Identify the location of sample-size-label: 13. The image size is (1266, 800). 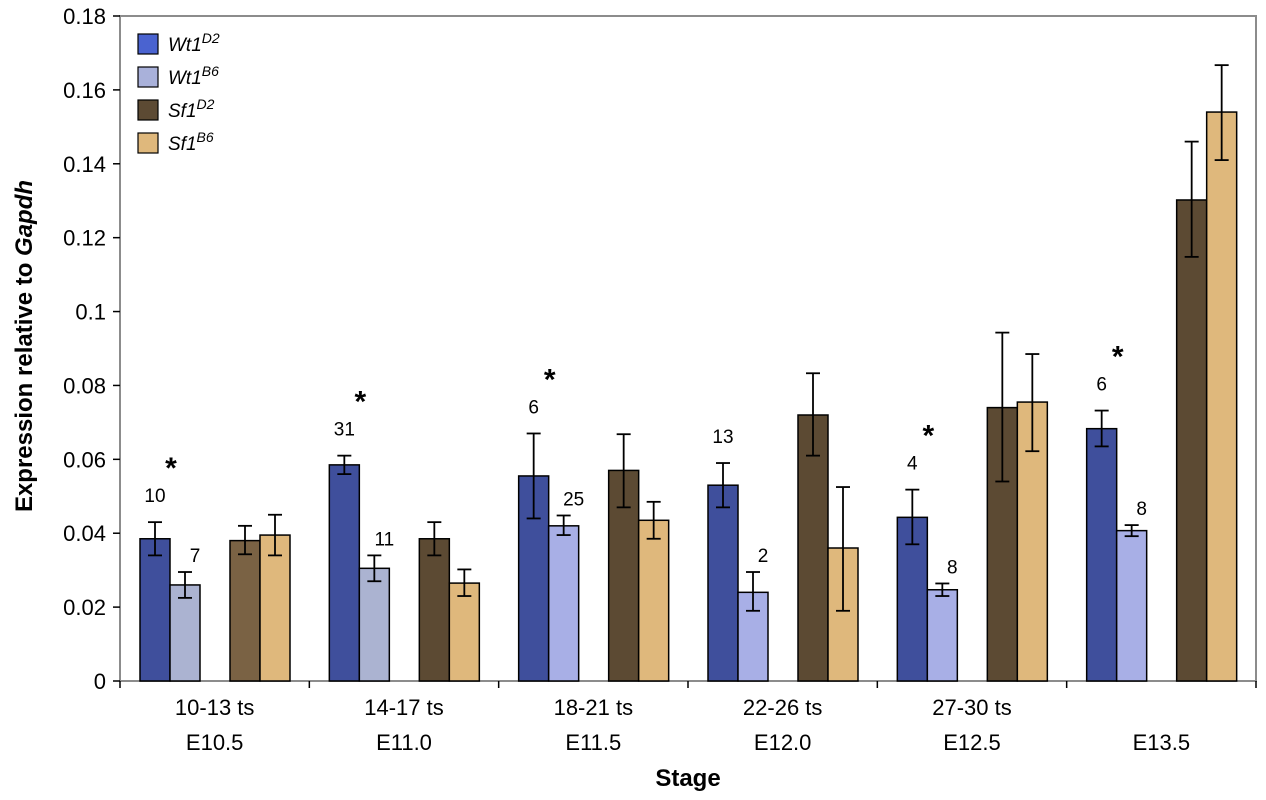
(722, 437).